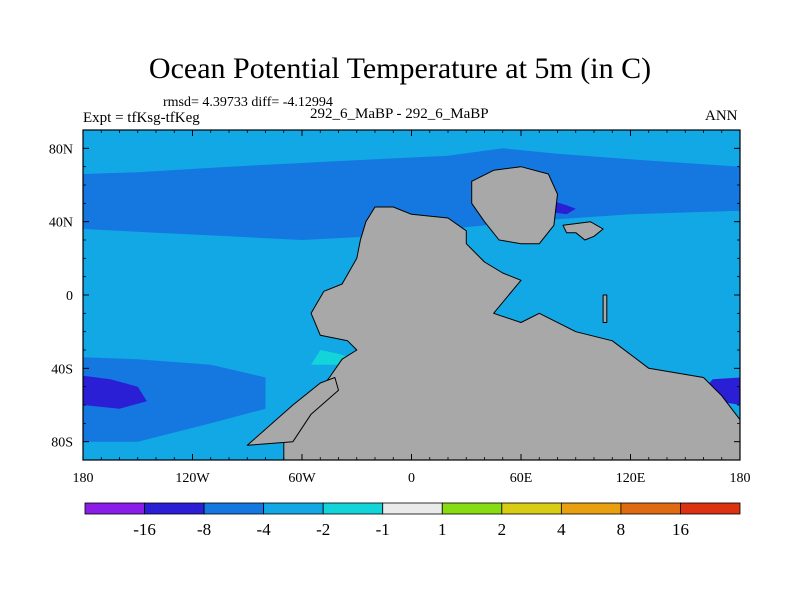 The image size is (800, 600). What do you see at coordinates (514, 205) in the screenshot?
I see `land-arctic-landmass` at bounding box center [514, 205].